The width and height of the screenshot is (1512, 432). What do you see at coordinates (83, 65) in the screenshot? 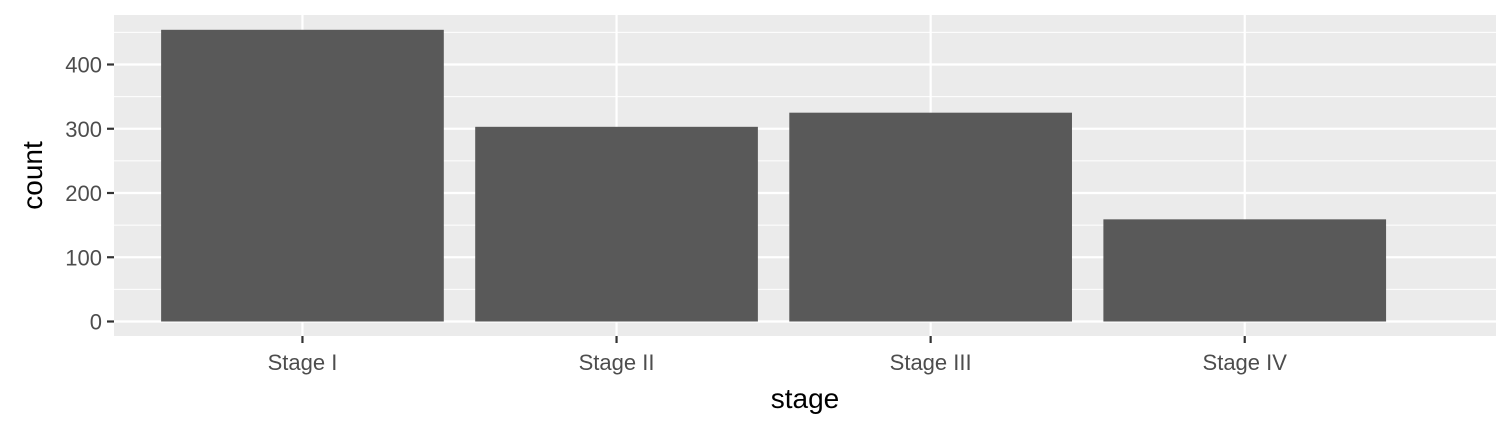
I see `y-tick-label: 400` at bounding box center [83, 65].